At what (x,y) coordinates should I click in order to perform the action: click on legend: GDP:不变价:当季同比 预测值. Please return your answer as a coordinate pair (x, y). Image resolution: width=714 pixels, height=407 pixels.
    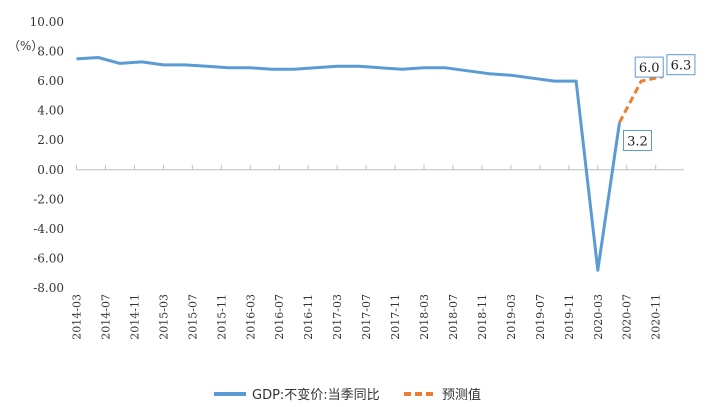
    Looking at the image, I should click on (347, 395).